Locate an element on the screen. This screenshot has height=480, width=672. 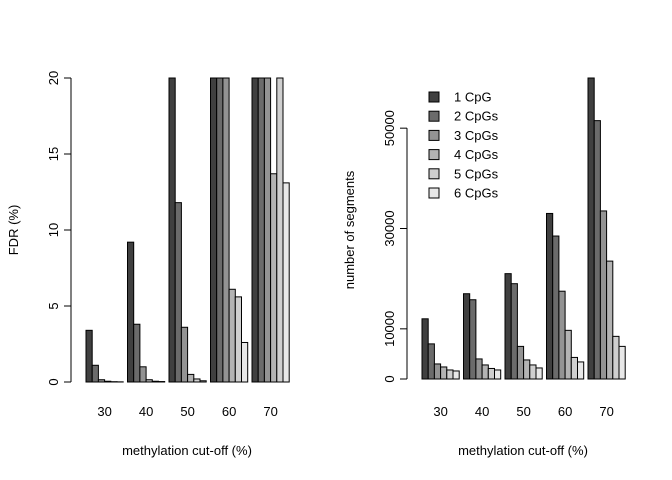
bar-30-5-cpgs is located at coordinates (450, 374).